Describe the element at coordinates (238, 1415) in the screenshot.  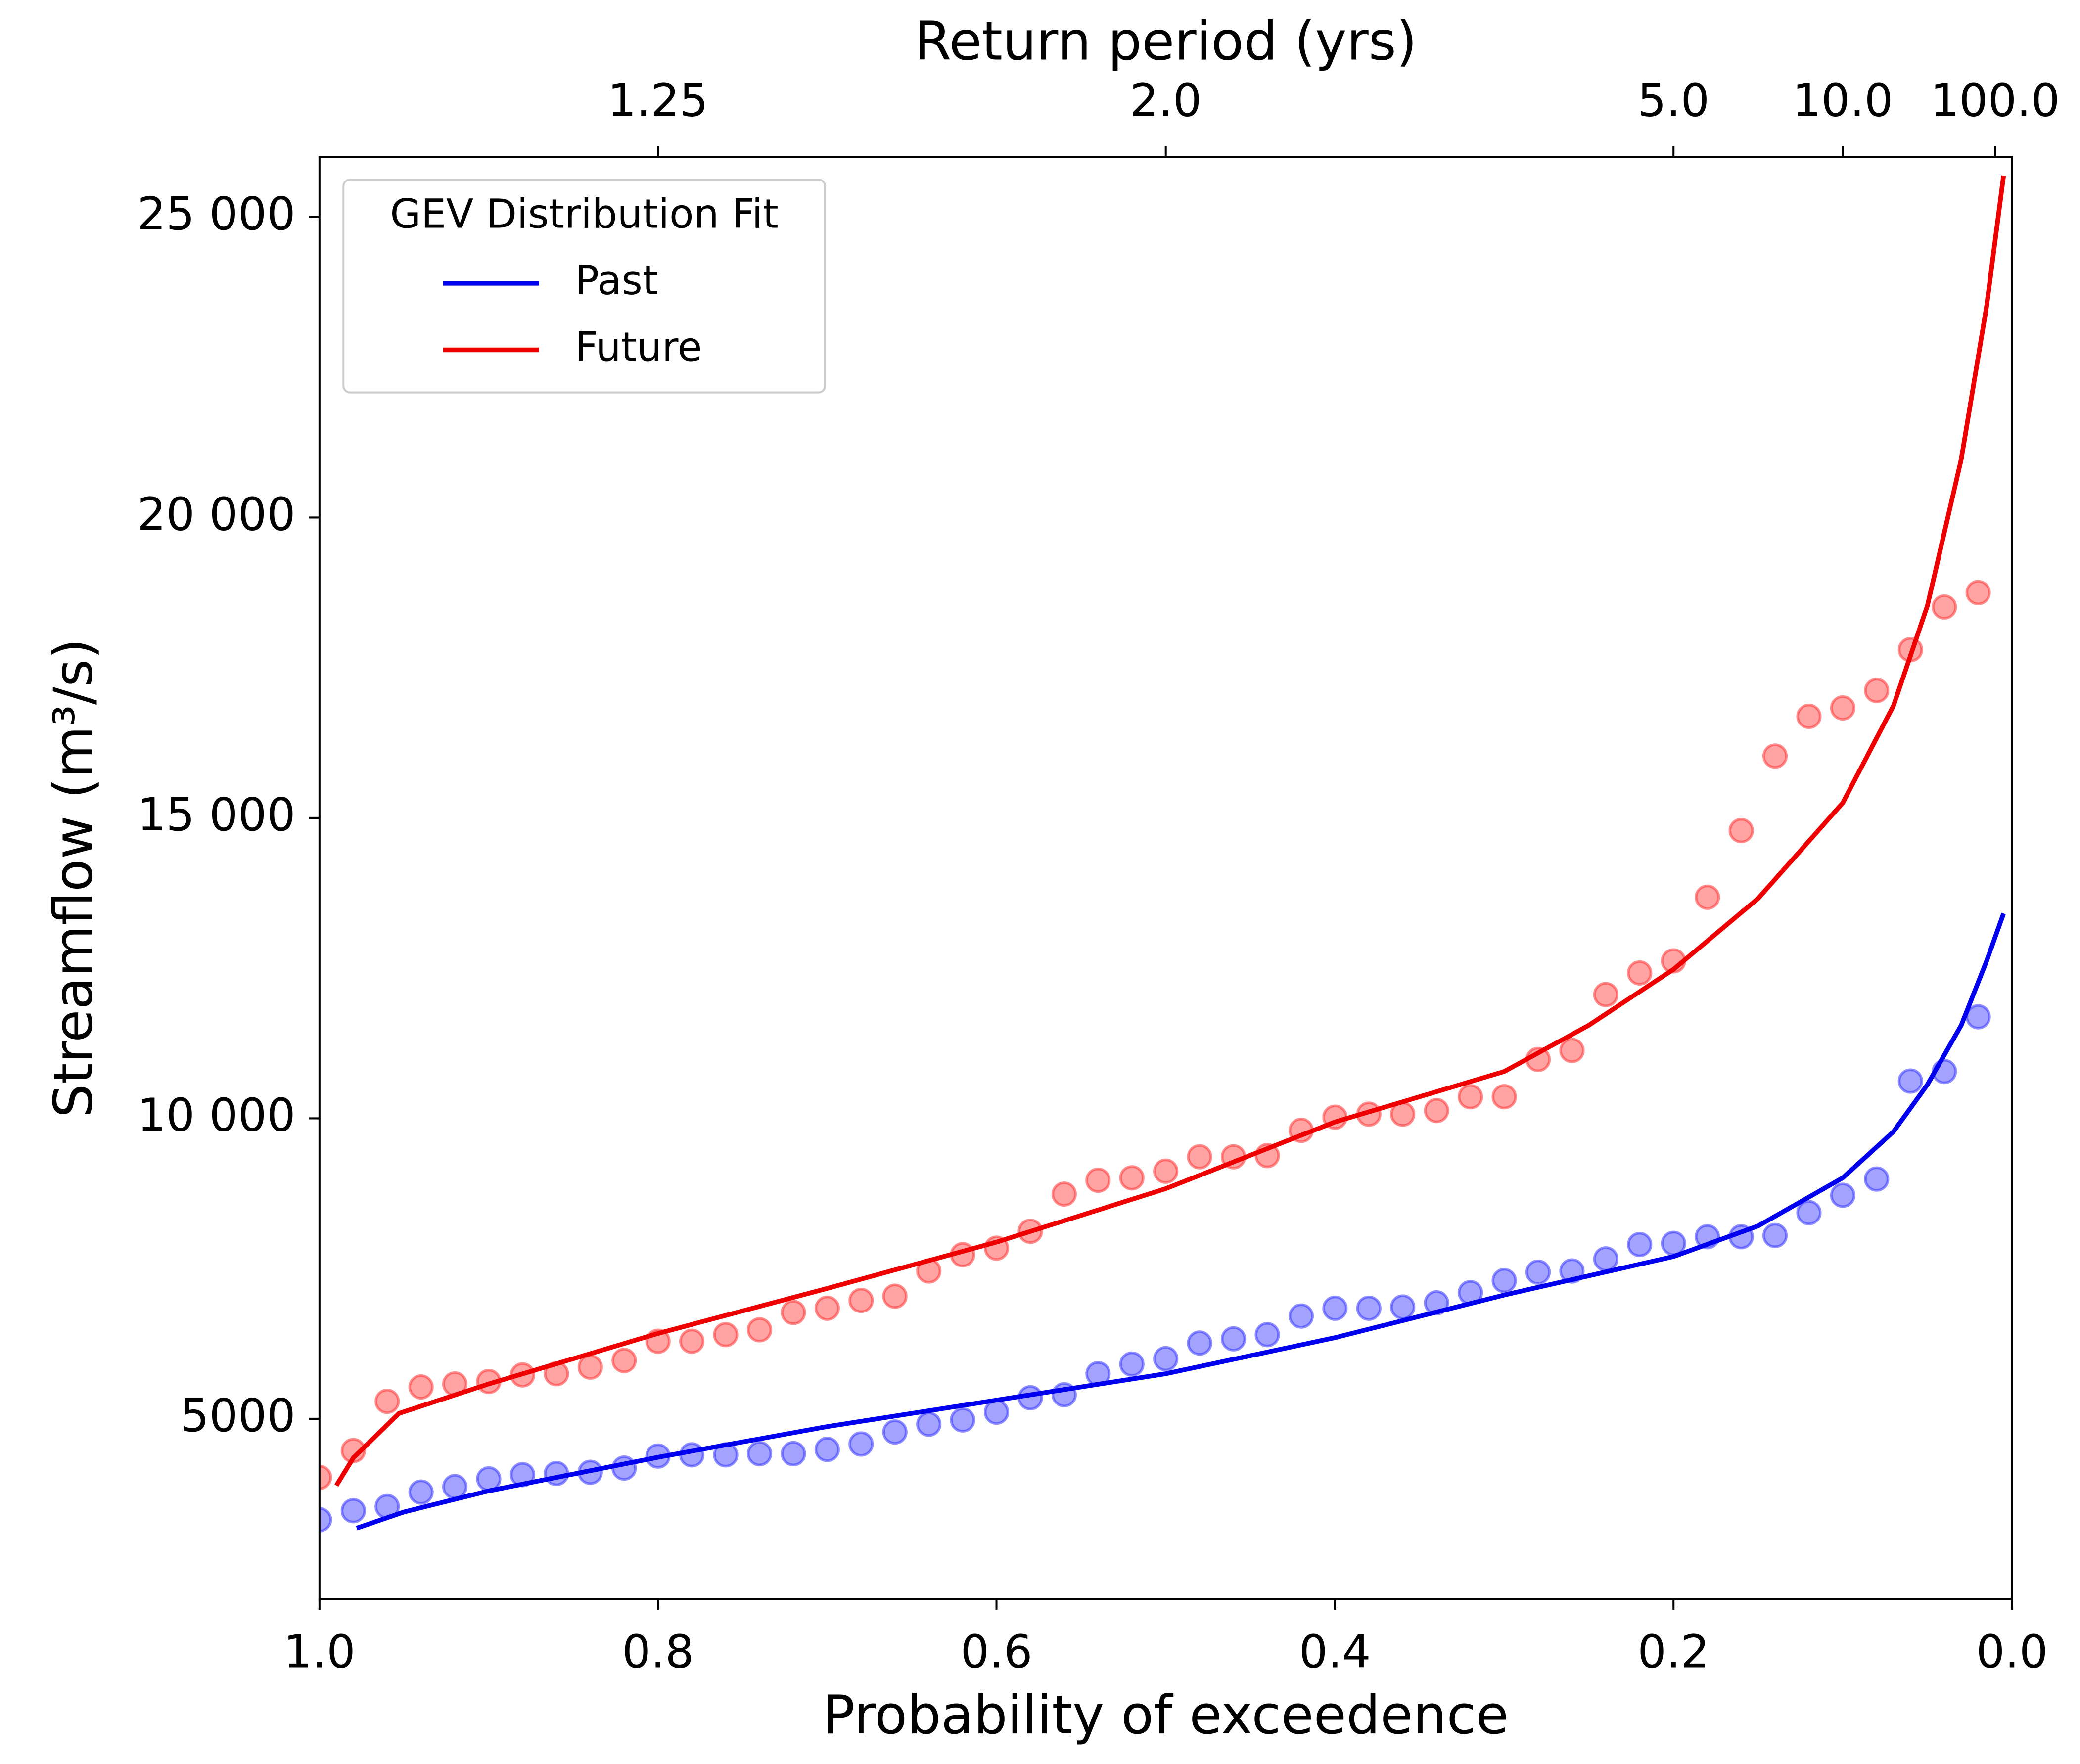
I see `y-tick-label: 5000` at that location.